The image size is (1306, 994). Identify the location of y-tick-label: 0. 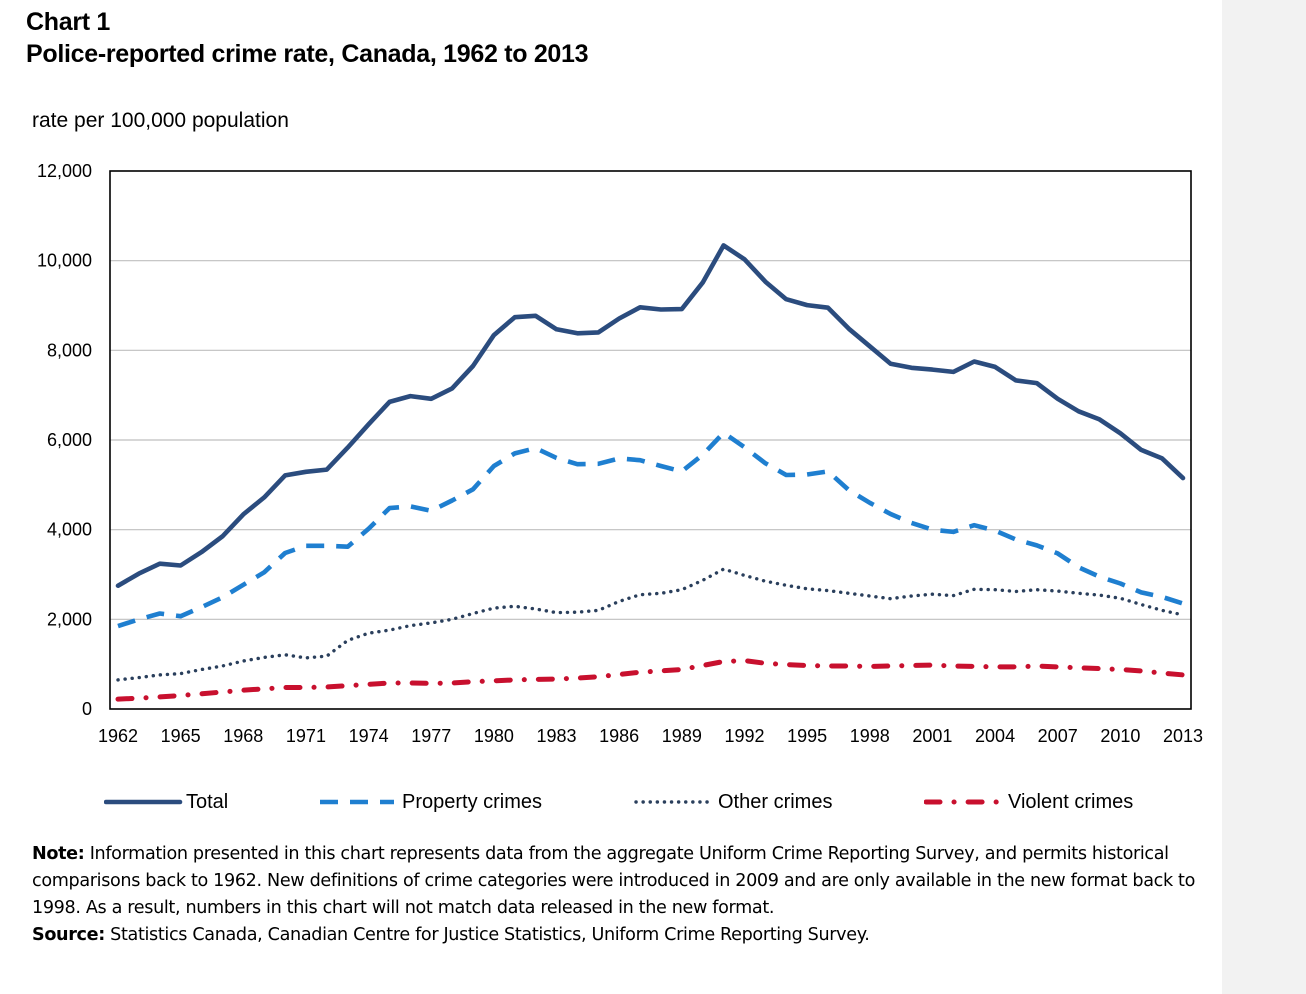
(87, 709).